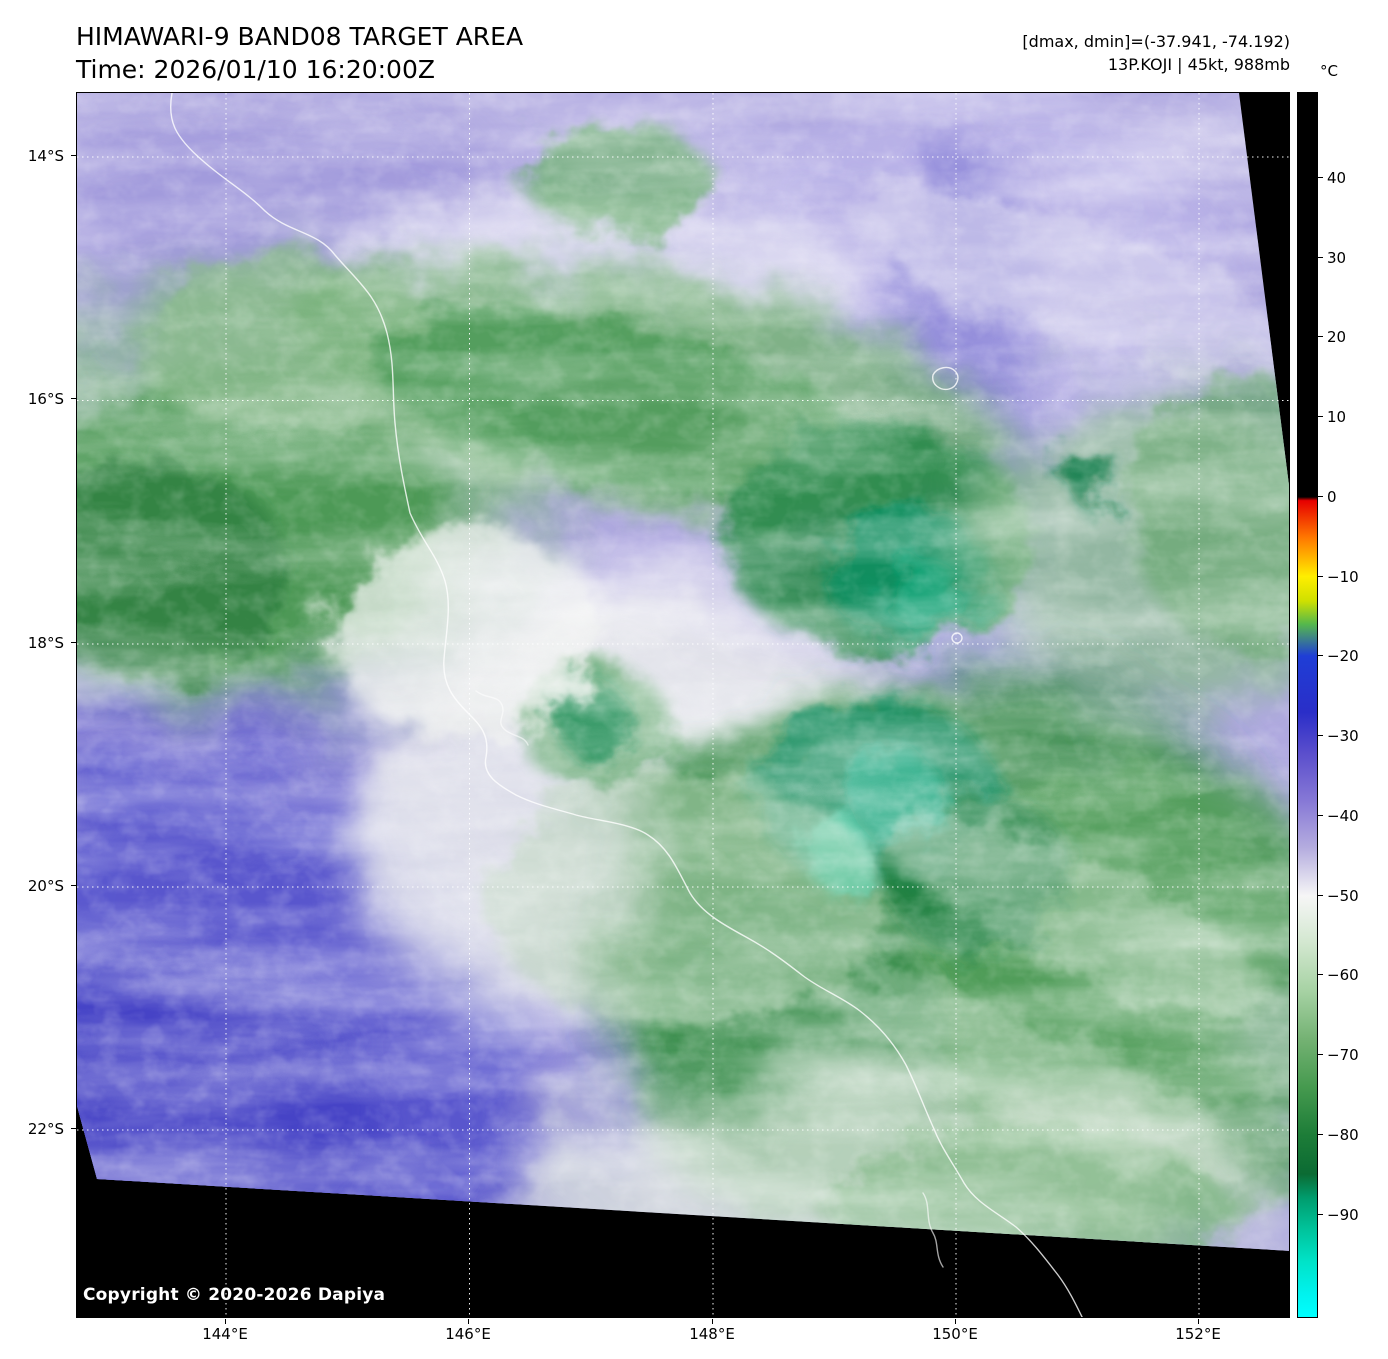  I want to click on copyright-label: Copyright © 2020-2026 Dapiya, so click(234, 1295).